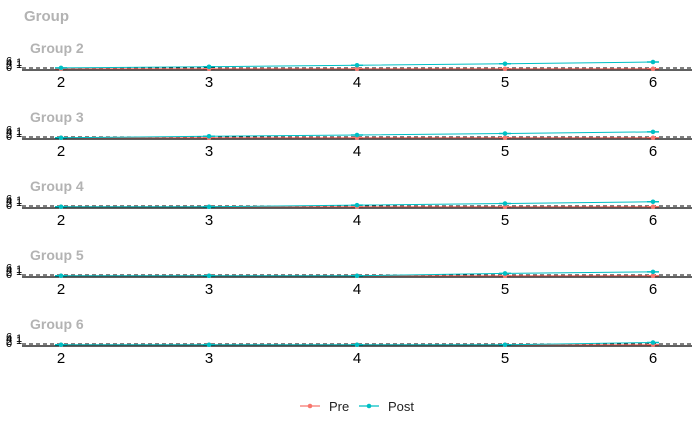  Describe the element at coordinates (57, 324) in the screenshot. I see `panel-title: Group 6` at that location.